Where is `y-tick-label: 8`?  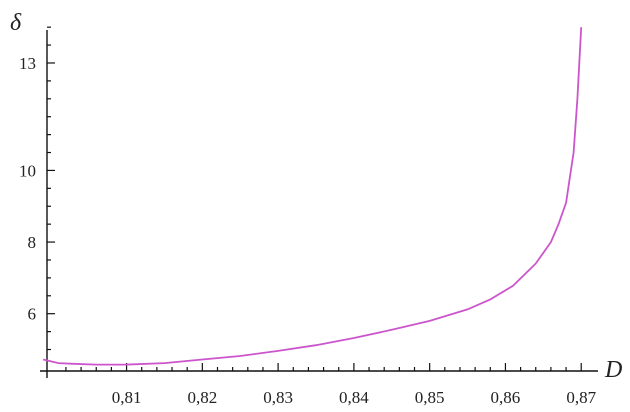
y-tick-label: 8 is located at coordinates (32, 242).